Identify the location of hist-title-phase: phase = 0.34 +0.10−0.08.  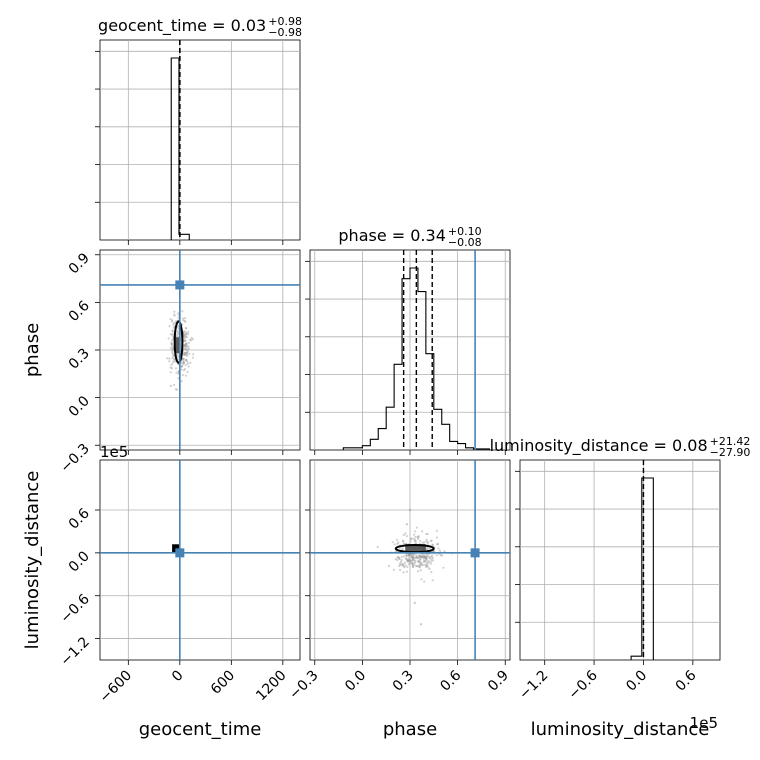
(409, 237).